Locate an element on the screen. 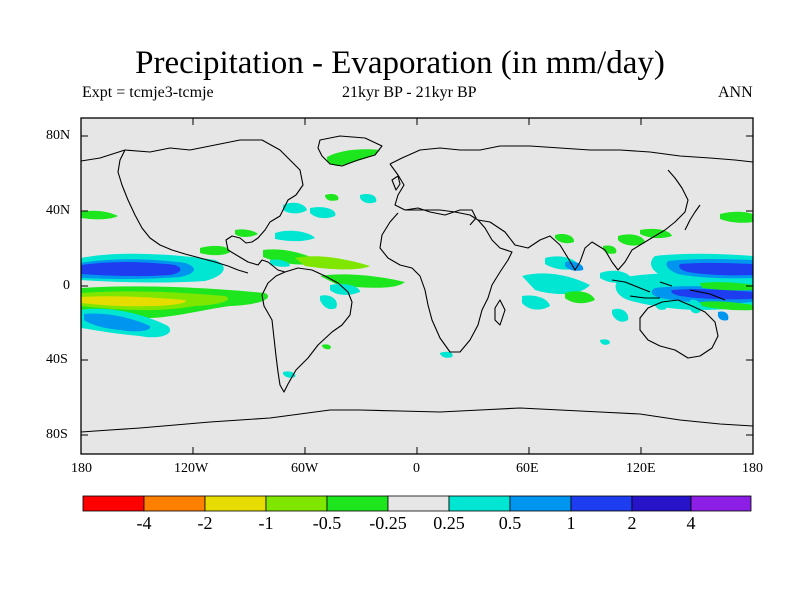 This screenshot has height=600, width=800. y-tick-label: 80S is located at coordinates (57, 434).